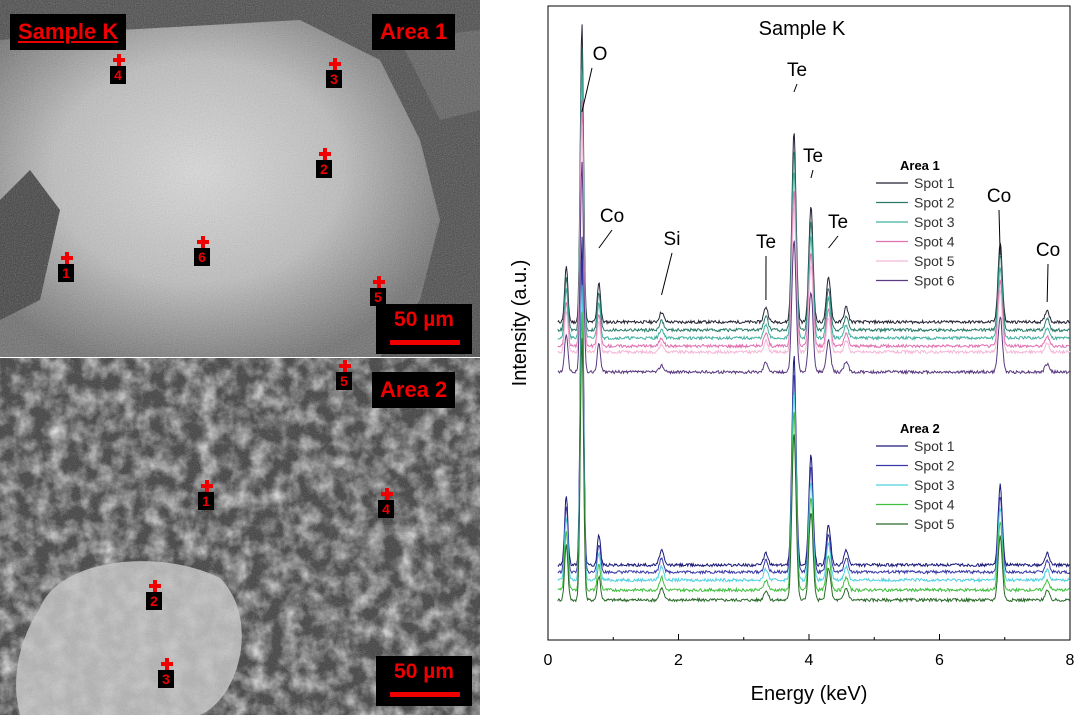  I want to click on chart-title: Sample K, so click(802, 29).